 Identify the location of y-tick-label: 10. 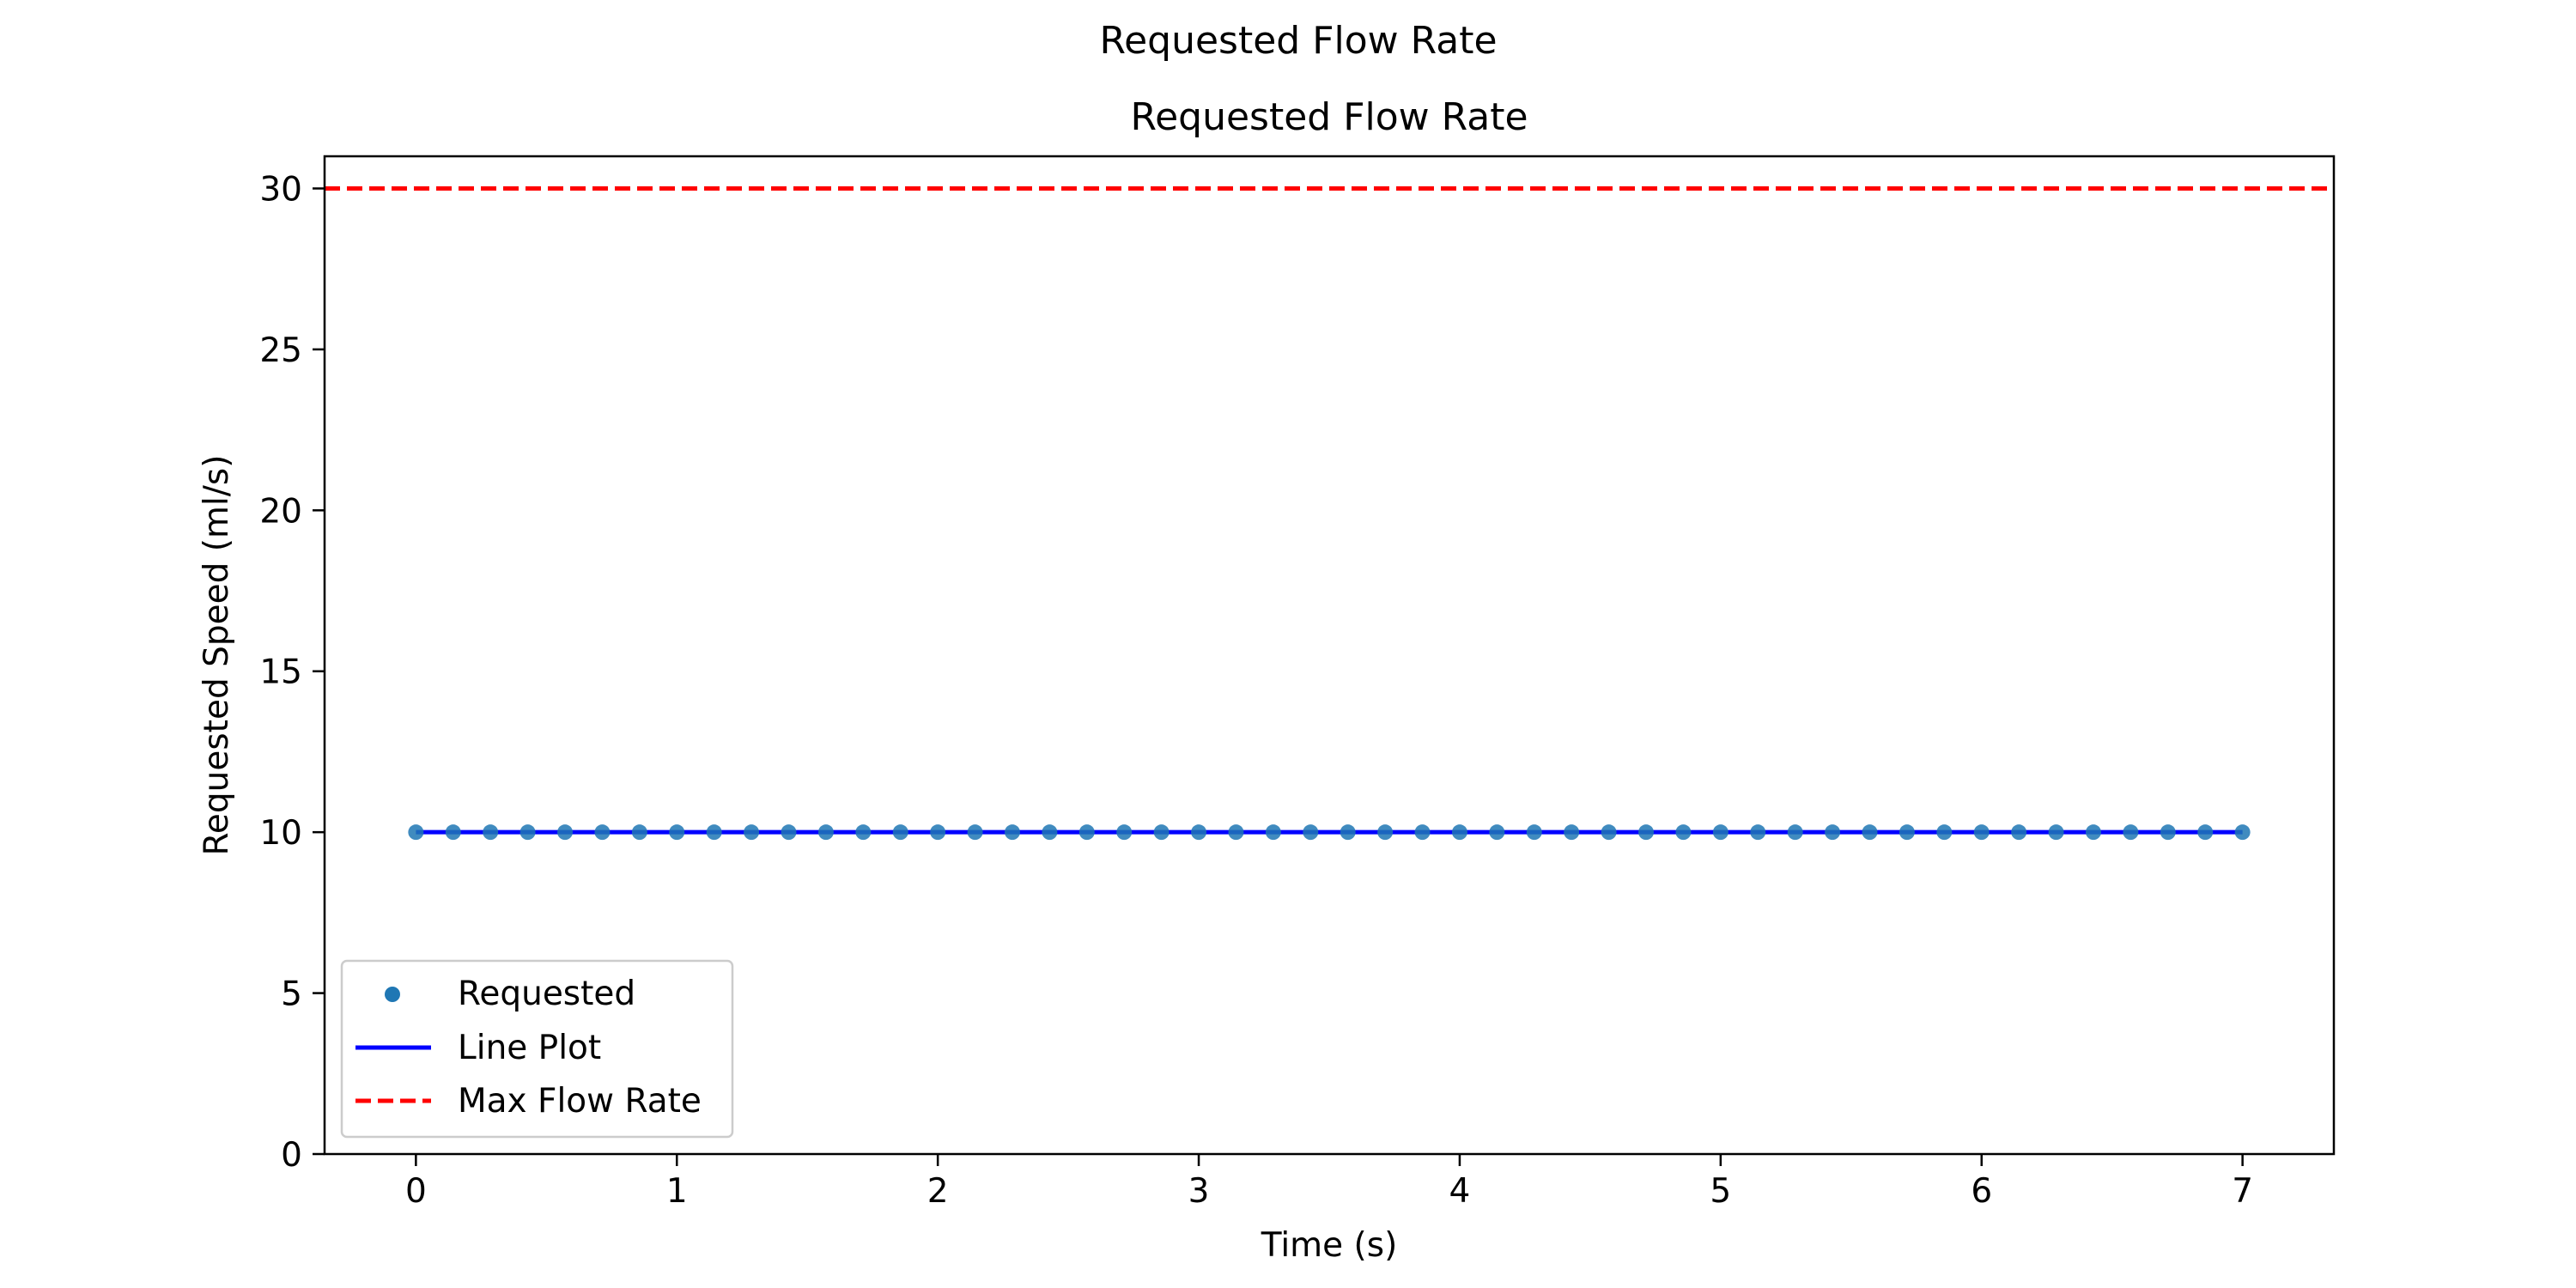
(280, 834).